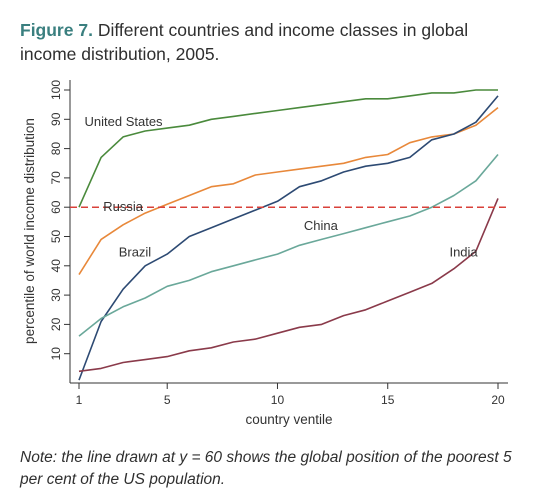  Describe the element at coordinates (29, 231) in the screenshot. I see `y-axis-label: percentile of world income distribution` at that location.